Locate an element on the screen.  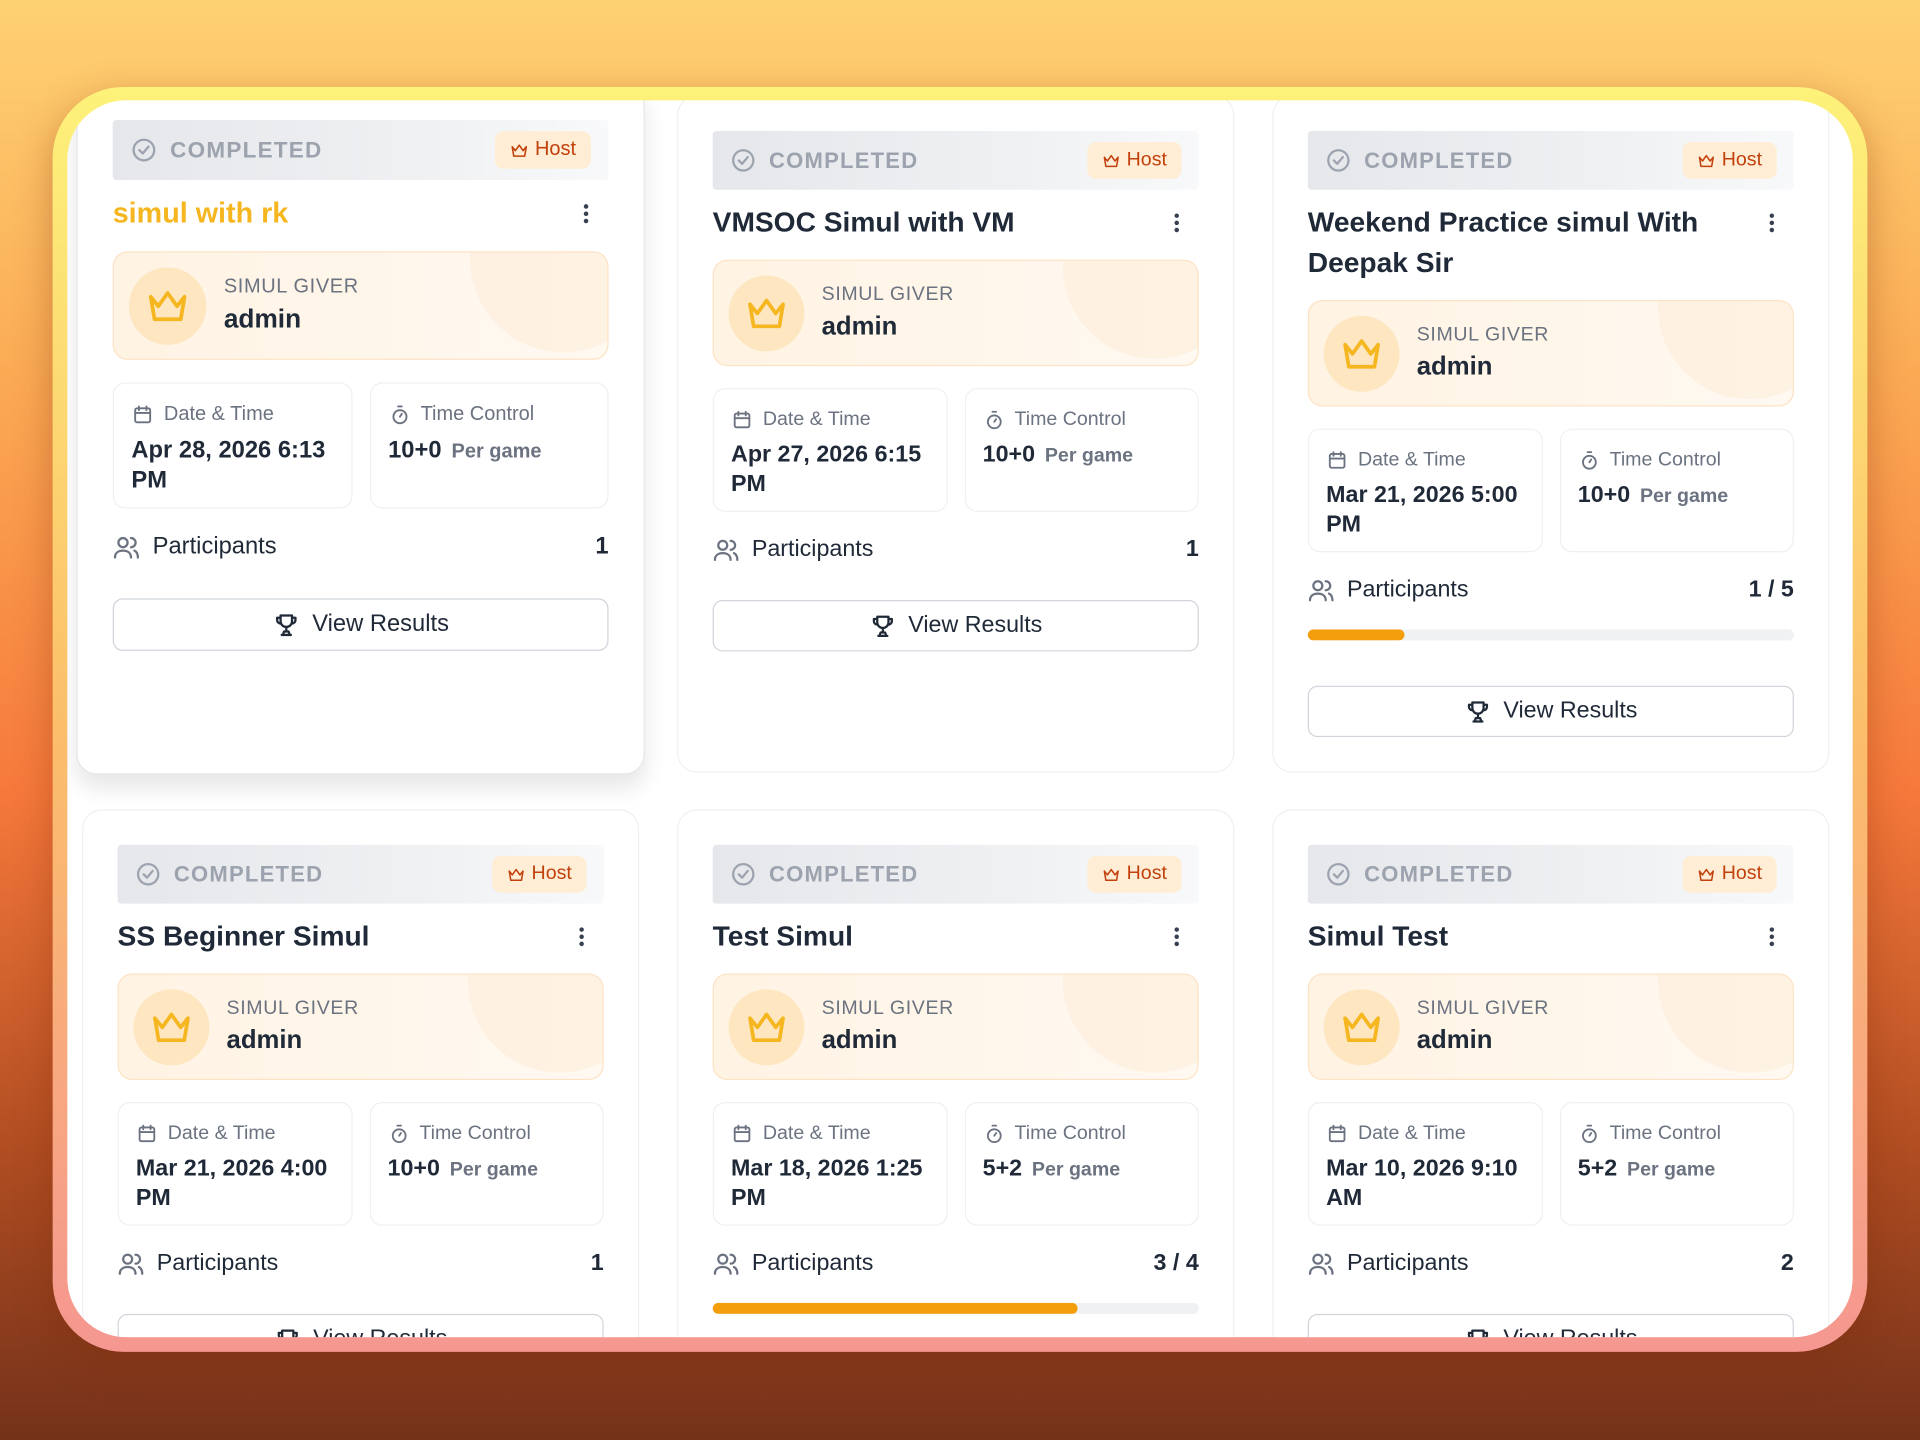
crown-avatar is located at coordinates (766, 312).